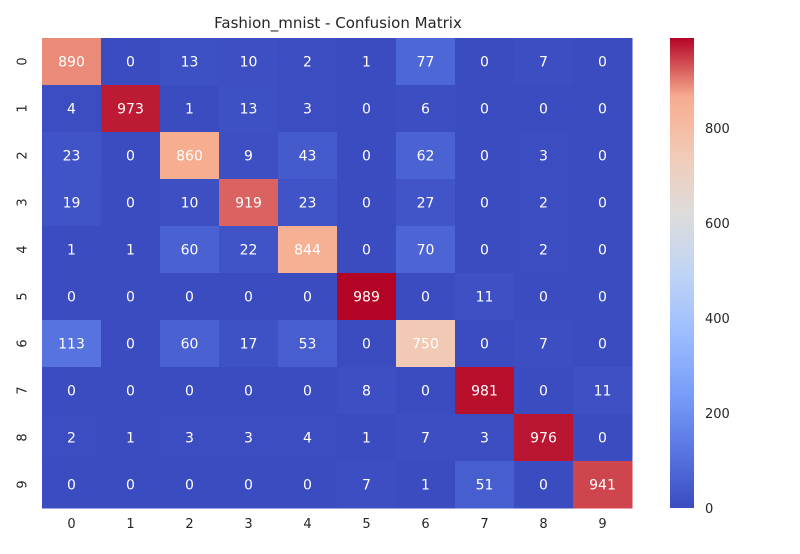 The height and width of the screenshot is (554, 800). Describe the element at coordinates (130, 524) in the screenshot. I see `x-tick-label: 1` at that location.